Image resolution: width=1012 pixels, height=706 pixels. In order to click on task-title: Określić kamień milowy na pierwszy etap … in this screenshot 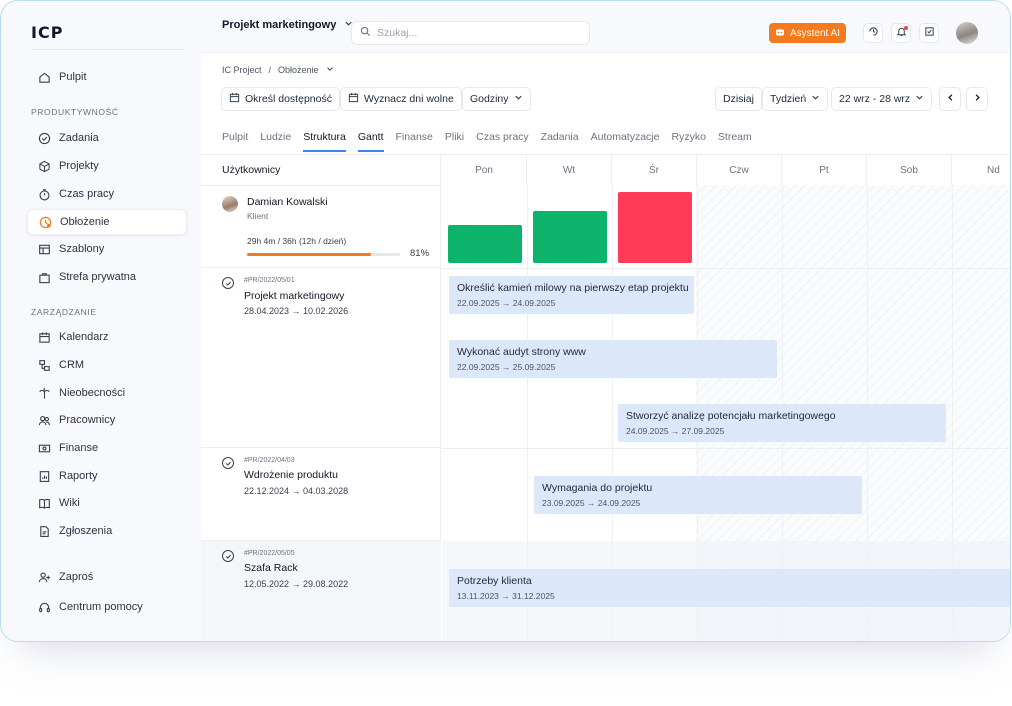, I will do `click(573, 288)`.